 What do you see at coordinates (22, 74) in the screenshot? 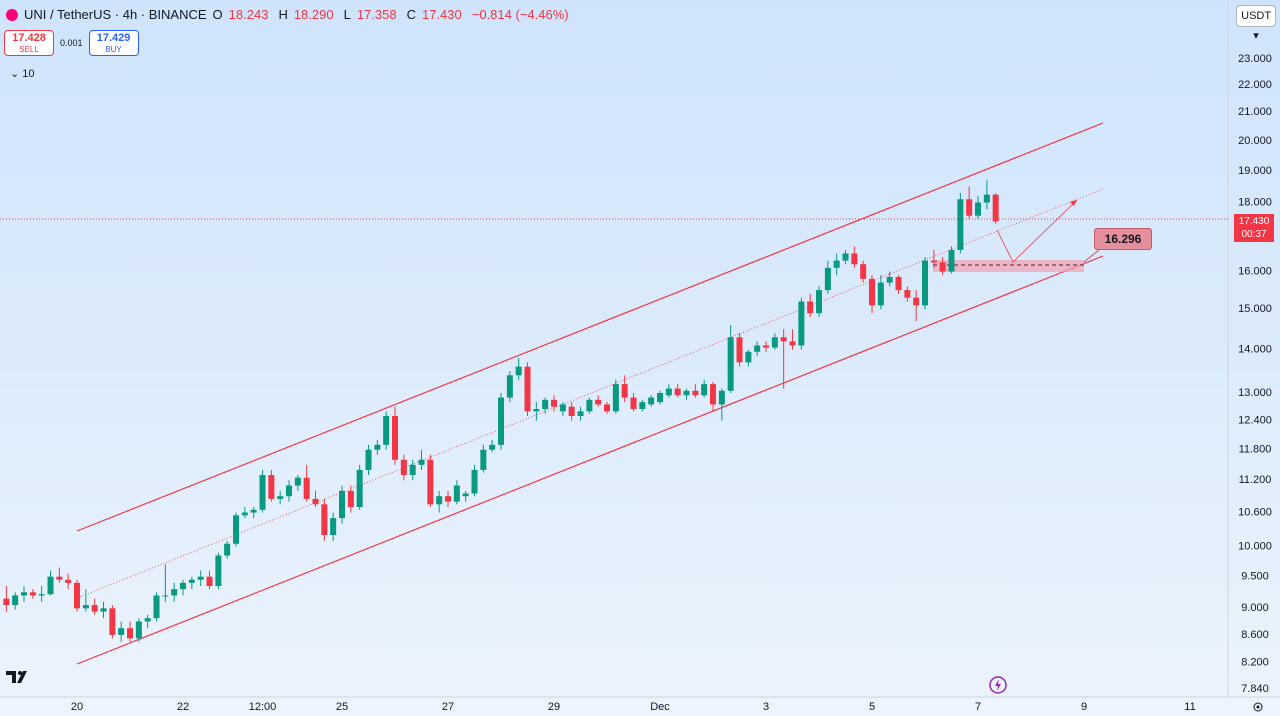
I see `indicator-toggle: ⌄ 10` at bounding box center [22, 74].